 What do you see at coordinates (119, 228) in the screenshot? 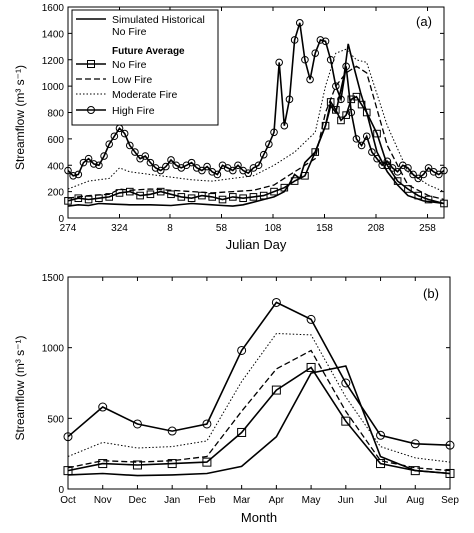
I see `x-tick-label-a: 324` at bounding box center [119, 228].